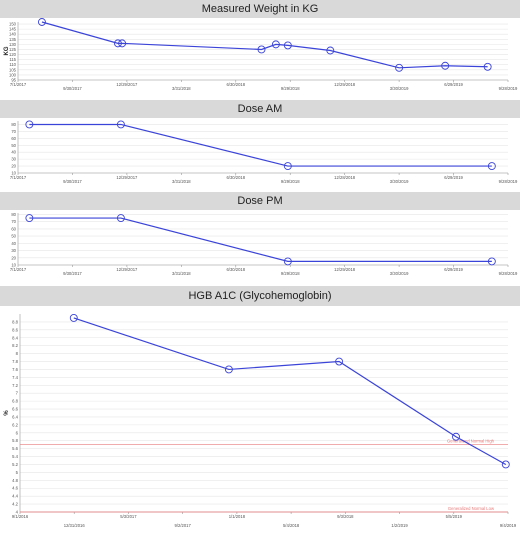  What do you see at coordinates (13, 74) in the screenshot?
I see `y-tick-label: 100` at bounding box center [13, 74].